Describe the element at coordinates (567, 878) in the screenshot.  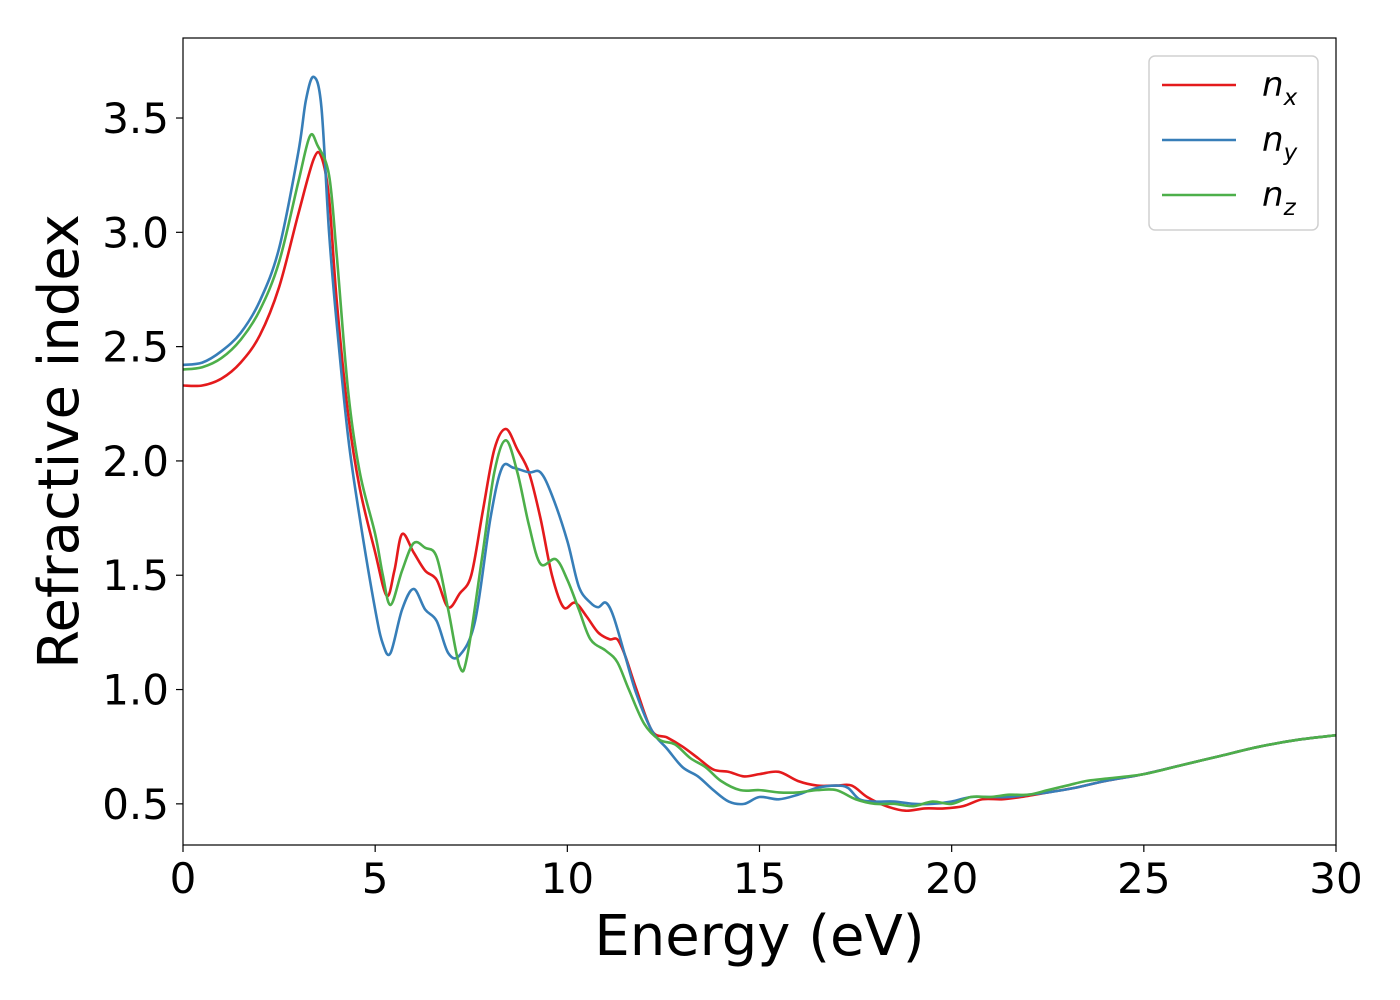
I see `x-tick-label: 10` at that location.